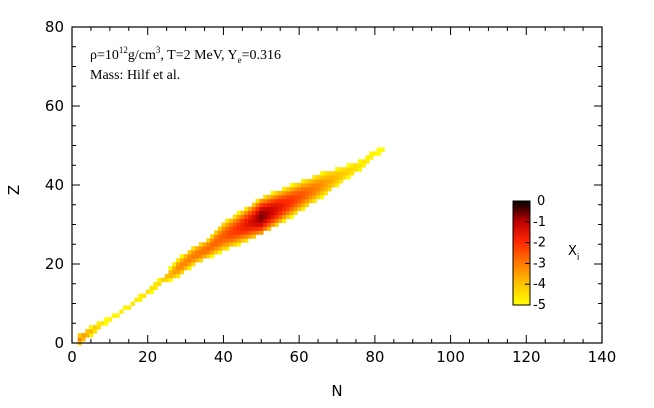  Describe the element at coordinates (539, 253) in the screenshot. I see `colorbar-tick-labels: 0 -1 -2 -3 -4 -5` at that location.